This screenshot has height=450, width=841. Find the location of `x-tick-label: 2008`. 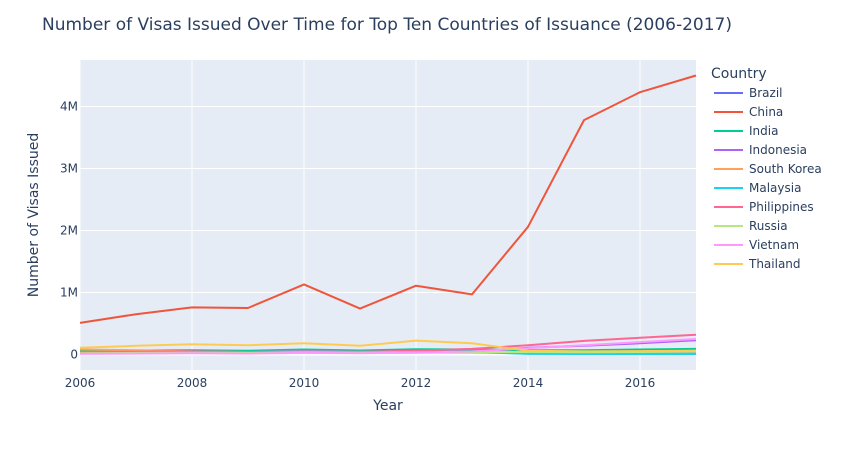

x-tick-label: 2008 is located at coordinates (192, 383).